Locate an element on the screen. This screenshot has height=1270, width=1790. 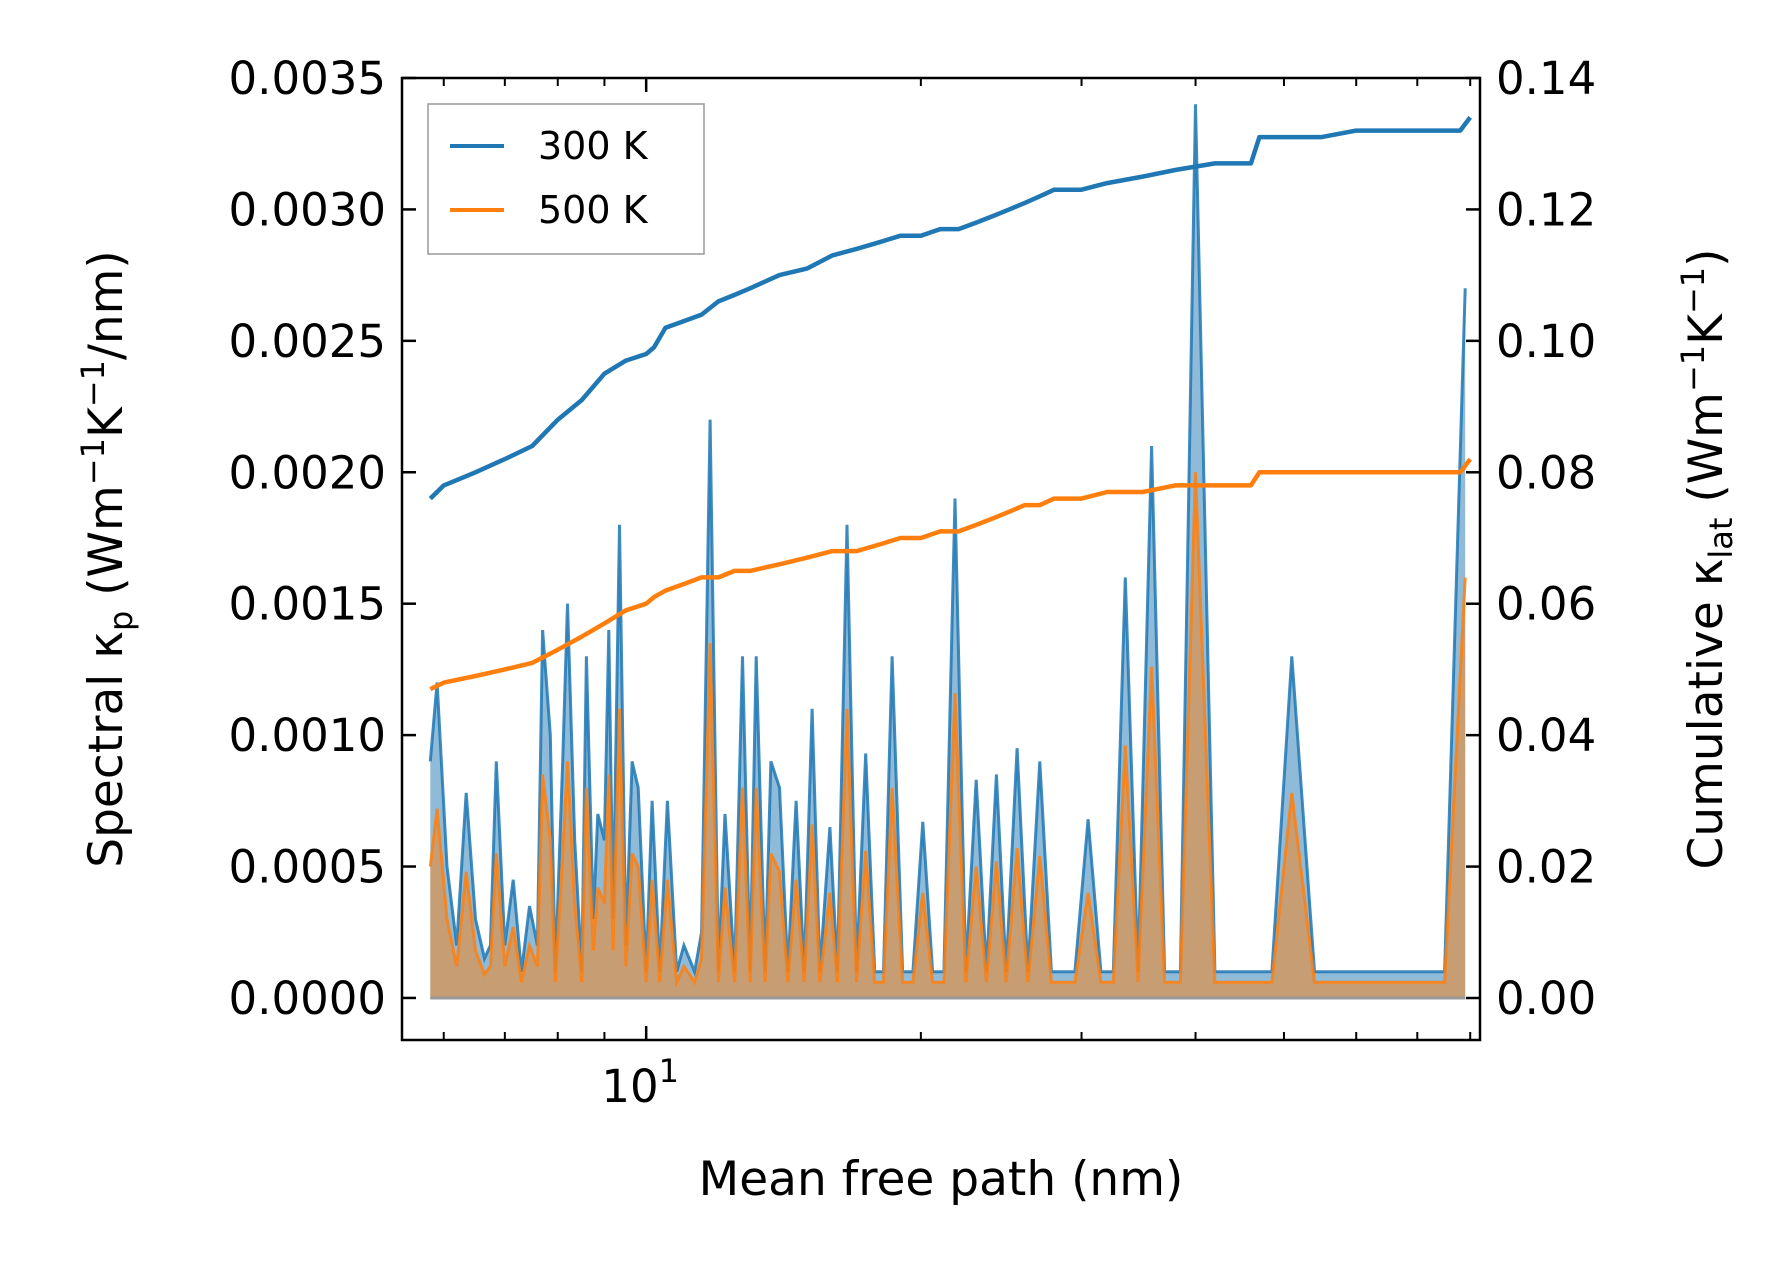
y-left-tick-label: 0.0000 is located at coordinates (307, 998).